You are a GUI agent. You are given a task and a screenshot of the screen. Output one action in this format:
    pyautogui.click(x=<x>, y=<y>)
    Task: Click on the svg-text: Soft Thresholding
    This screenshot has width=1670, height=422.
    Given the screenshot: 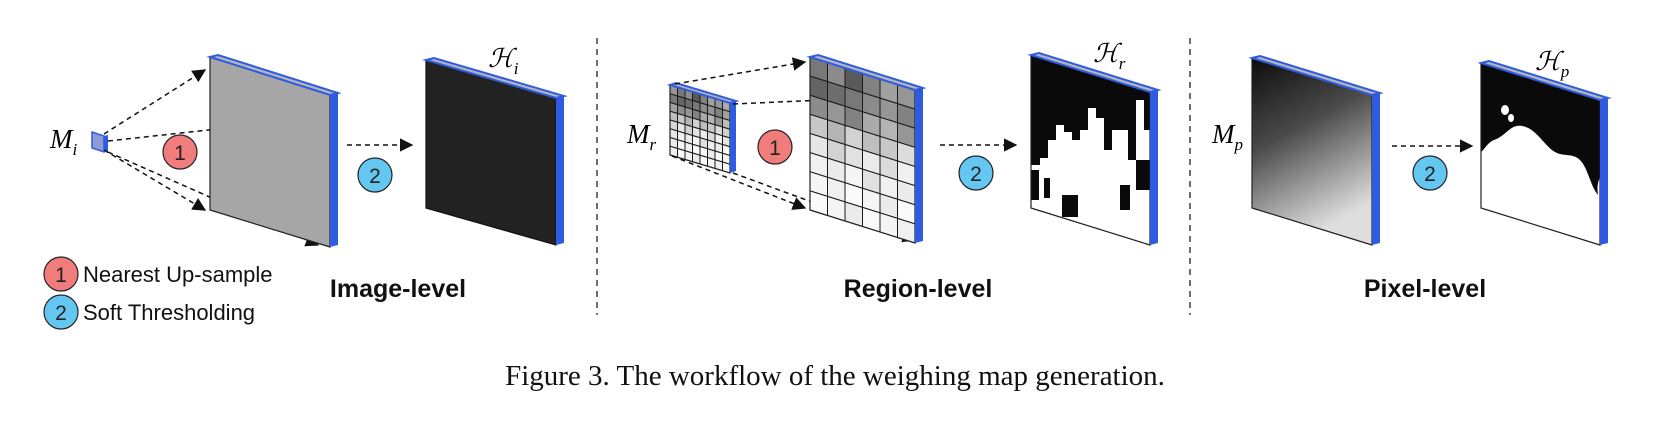 What is the action you would take?
    pyautogui.click(x=169, y=312)
    